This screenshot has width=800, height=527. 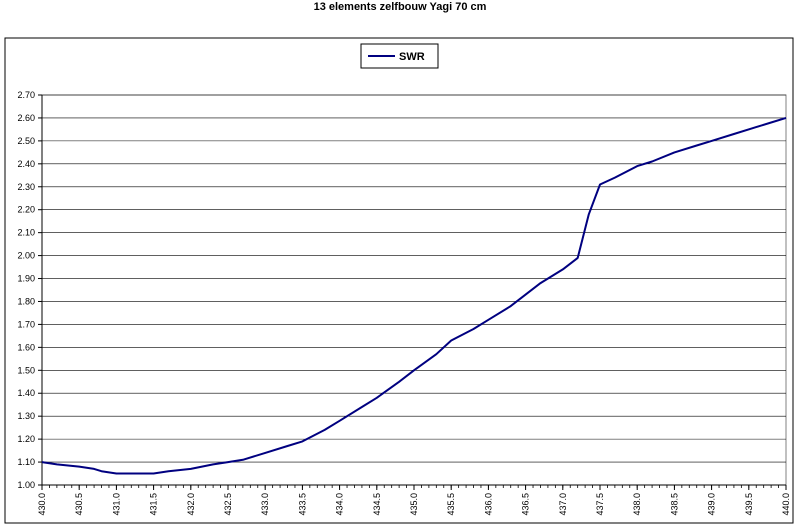 What do you see at coordinates (154, 504) in the screenshot?
I see `x-tick-label: 431.5` at bounding box center [154, 504].